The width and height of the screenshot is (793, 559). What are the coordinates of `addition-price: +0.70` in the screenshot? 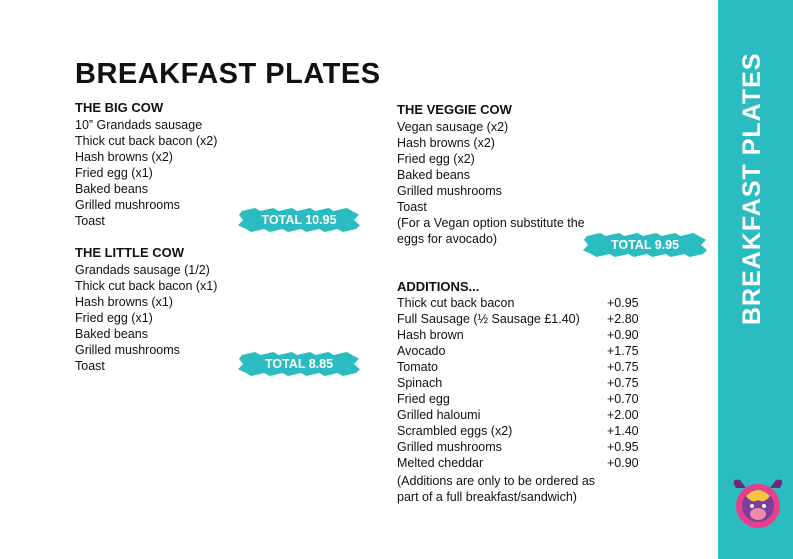 It's located at (623, 399).